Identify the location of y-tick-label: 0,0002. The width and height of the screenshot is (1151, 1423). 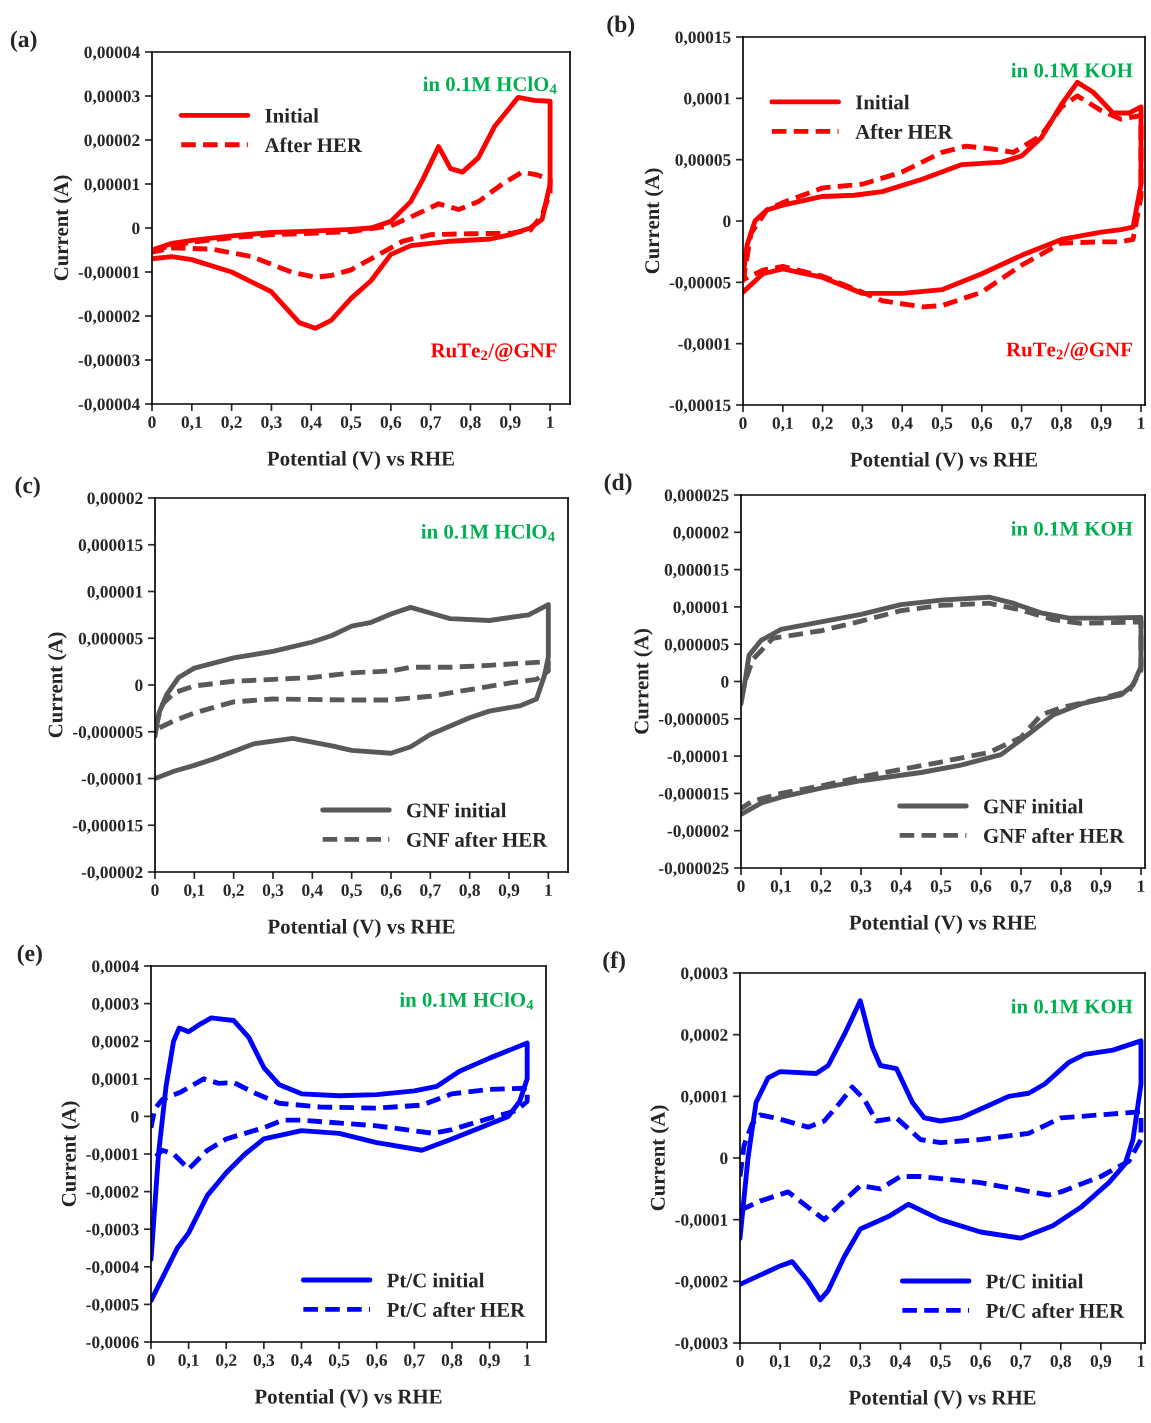
(115, 1042).